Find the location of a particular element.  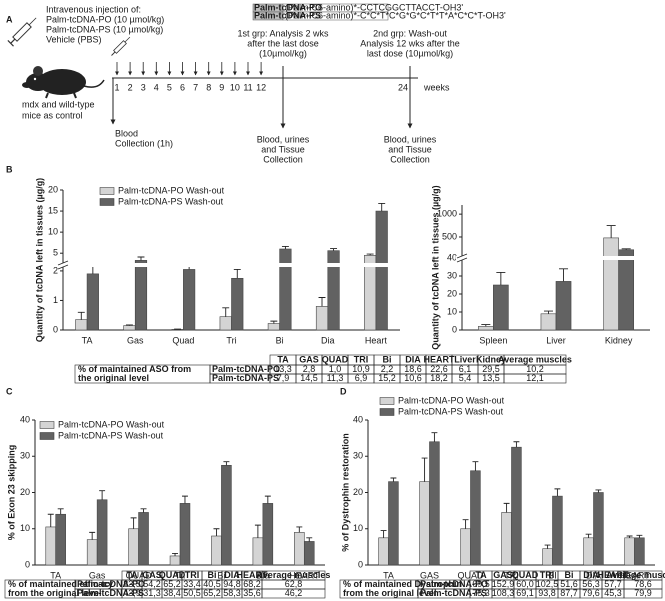

table-value: 46,2 is located at coordinates (294, 593).